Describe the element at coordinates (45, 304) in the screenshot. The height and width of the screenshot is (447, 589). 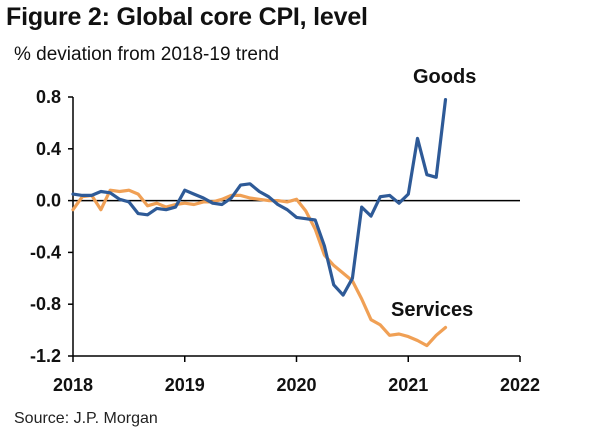
I see `y-tick-label: -0.8` at that location.